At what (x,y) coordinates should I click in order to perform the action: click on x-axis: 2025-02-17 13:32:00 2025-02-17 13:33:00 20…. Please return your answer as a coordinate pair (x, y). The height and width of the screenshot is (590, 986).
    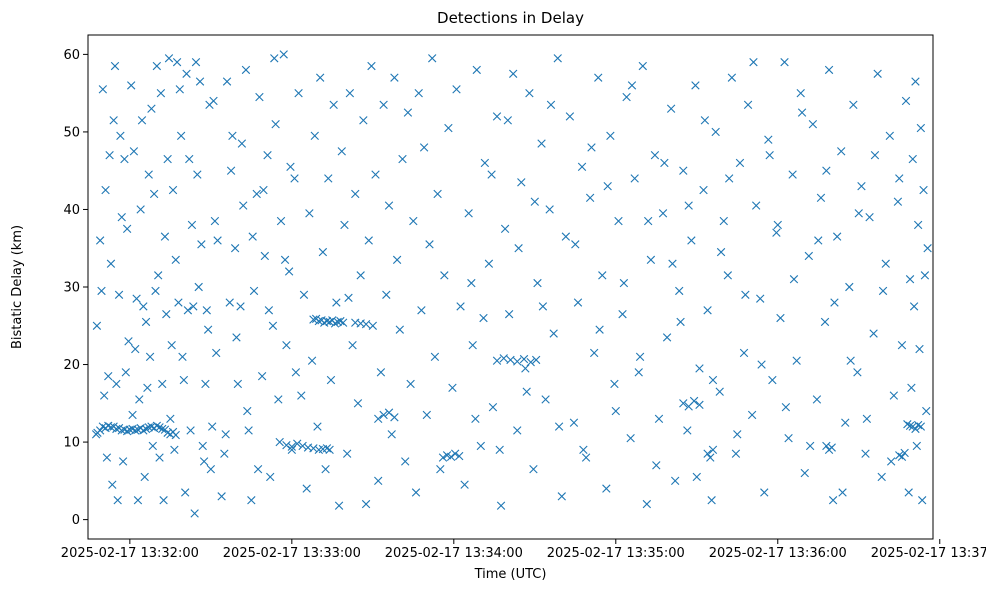
    Looking at the image, I should click on (523, 550).